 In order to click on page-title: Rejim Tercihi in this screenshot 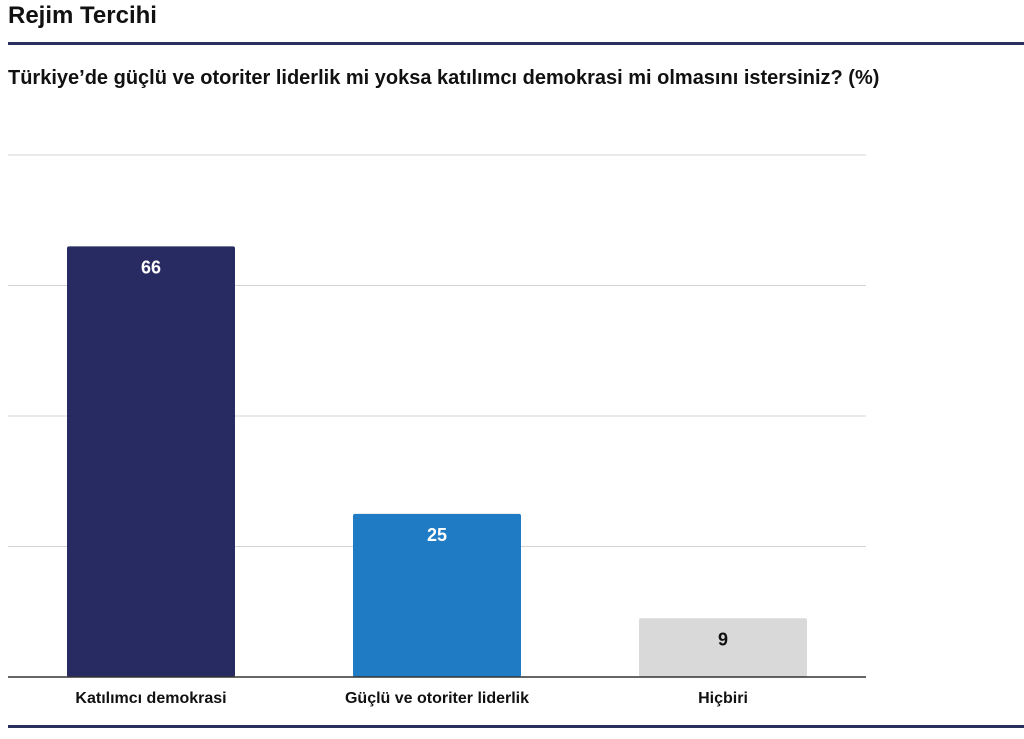, I will do `click(82, 15)`.